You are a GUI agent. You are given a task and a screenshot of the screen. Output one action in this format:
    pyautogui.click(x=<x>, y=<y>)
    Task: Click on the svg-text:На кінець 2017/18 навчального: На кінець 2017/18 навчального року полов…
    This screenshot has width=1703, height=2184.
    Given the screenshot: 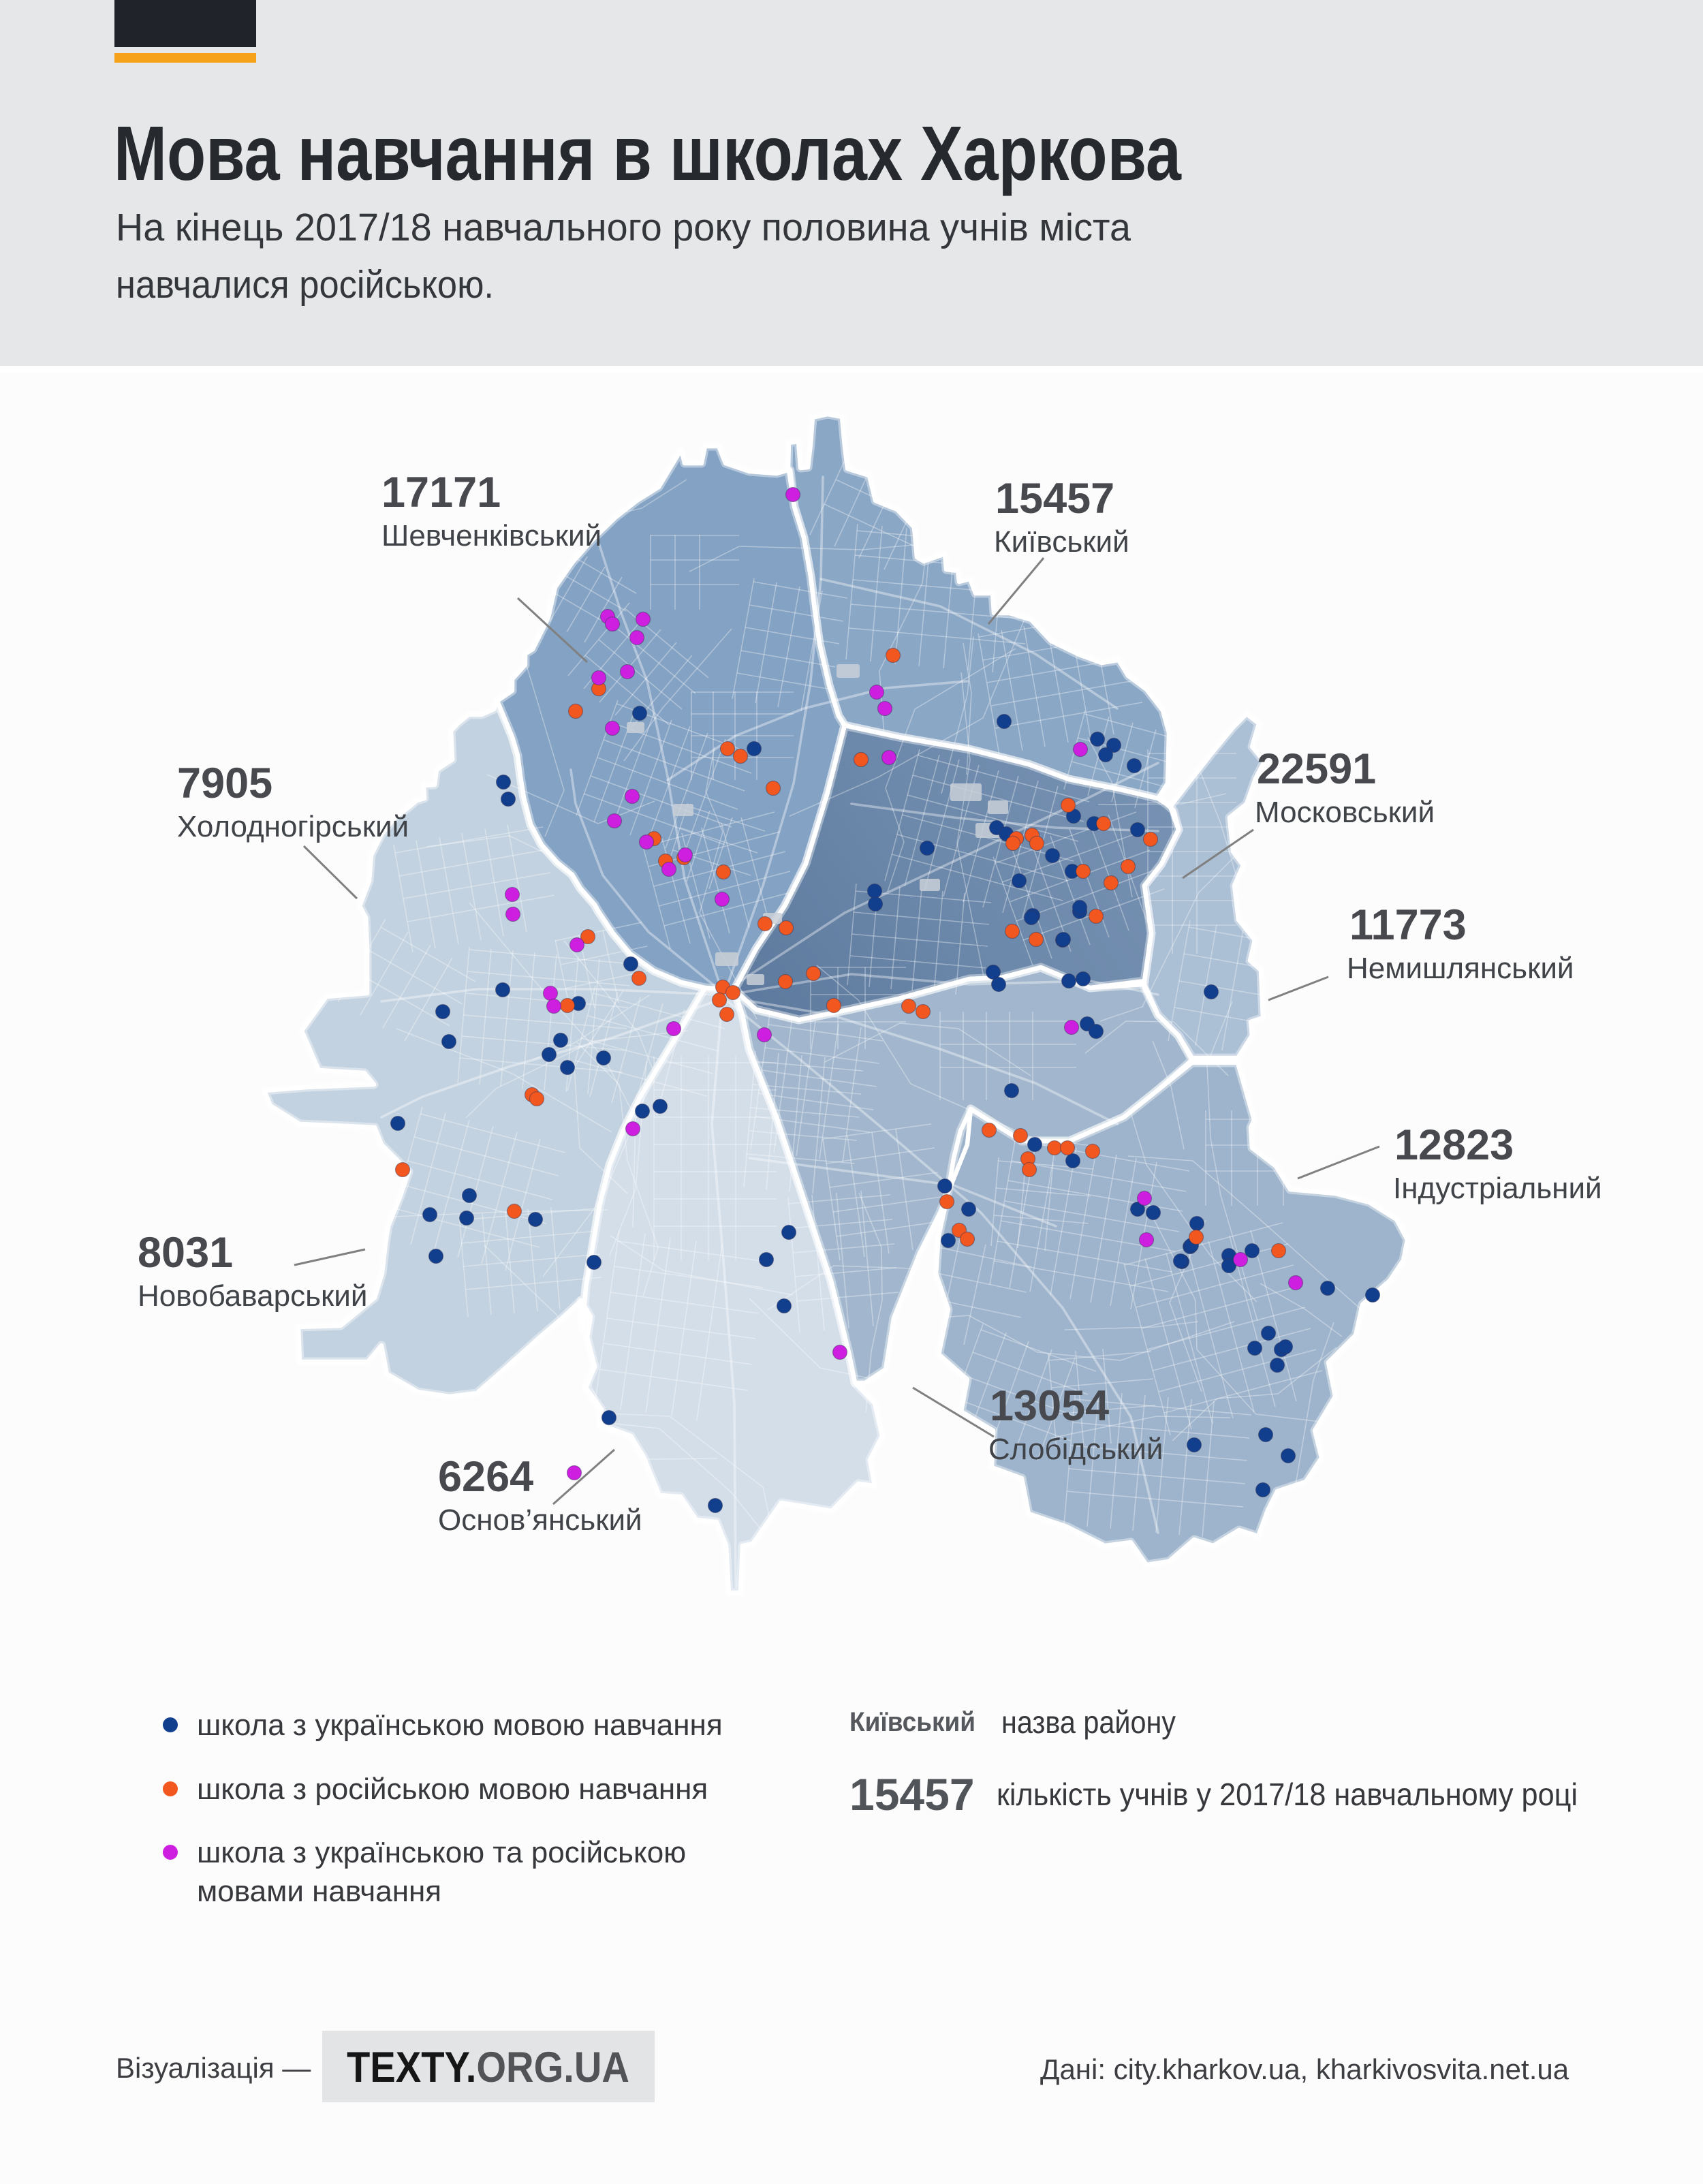 What is the action you would take?
    pyautogui.click(x=623, y=227)
    